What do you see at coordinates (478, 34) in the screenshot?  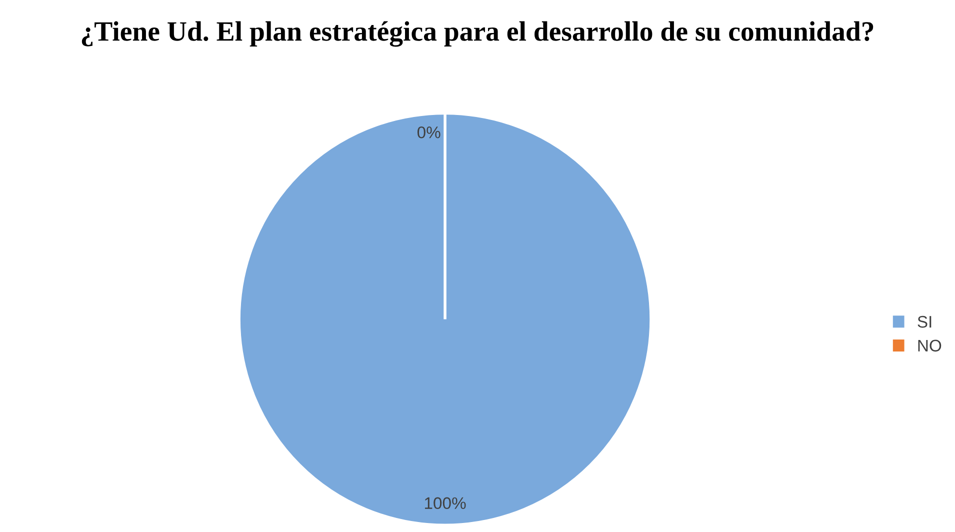 I see `chart-title: ¿Tiene Ud. El plan estratégica para el desarrollo de su comunidad?` at bounding box center [478, 34].